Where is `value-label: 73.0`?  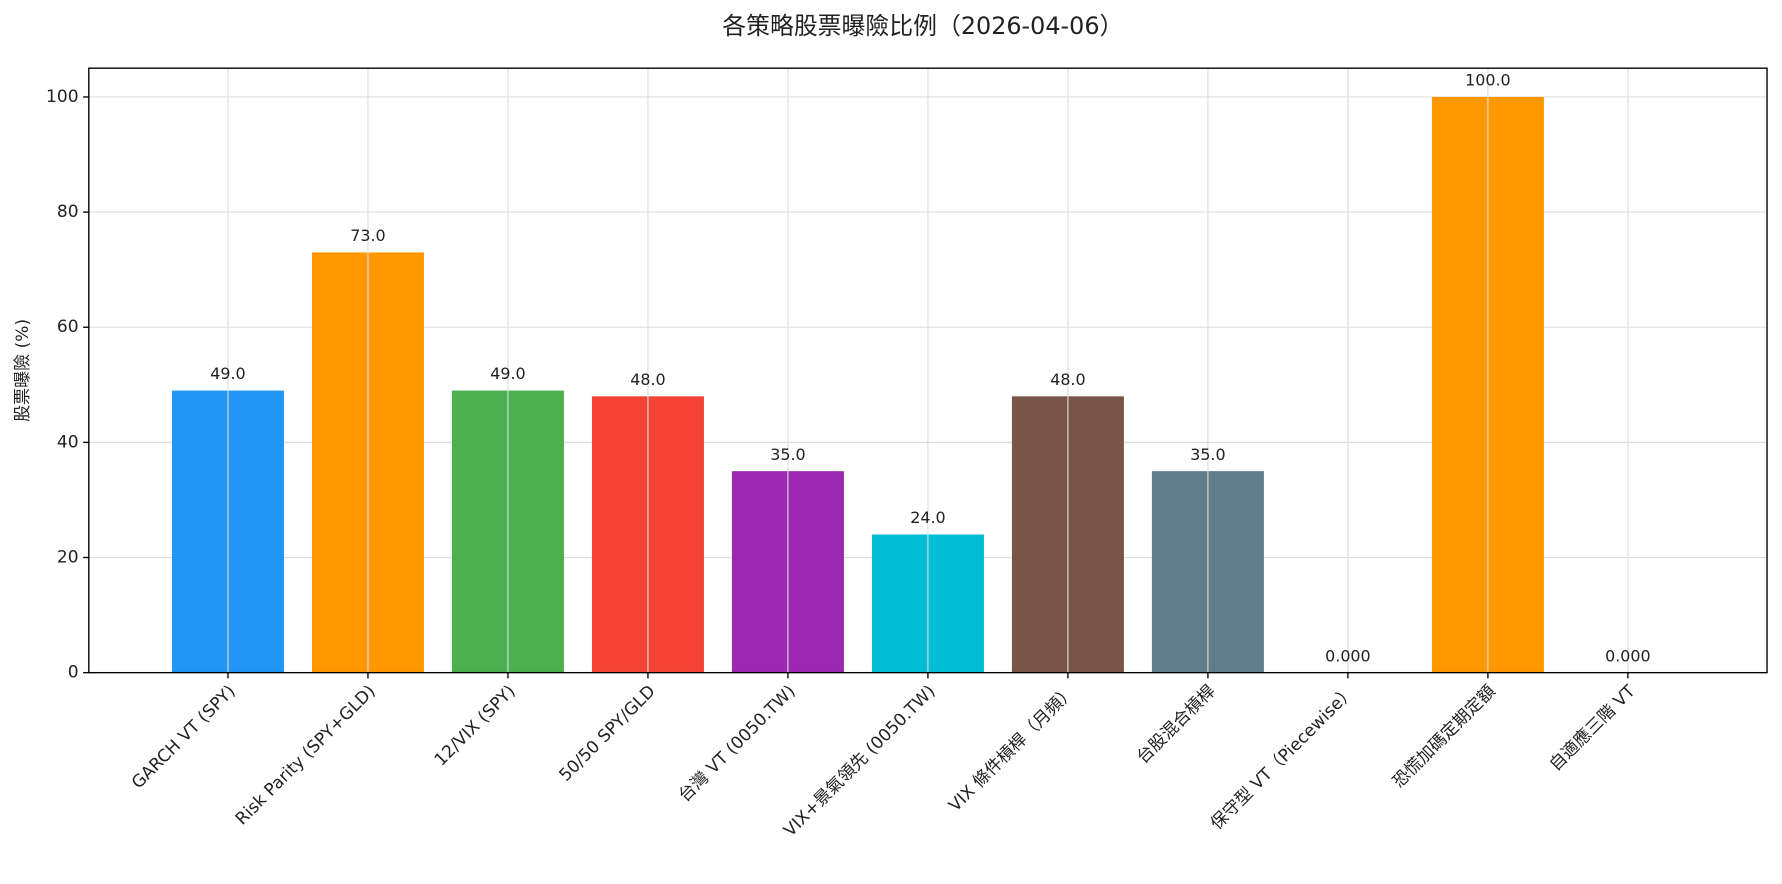
value-label: 73.0 is located at coordinates (367, 235).